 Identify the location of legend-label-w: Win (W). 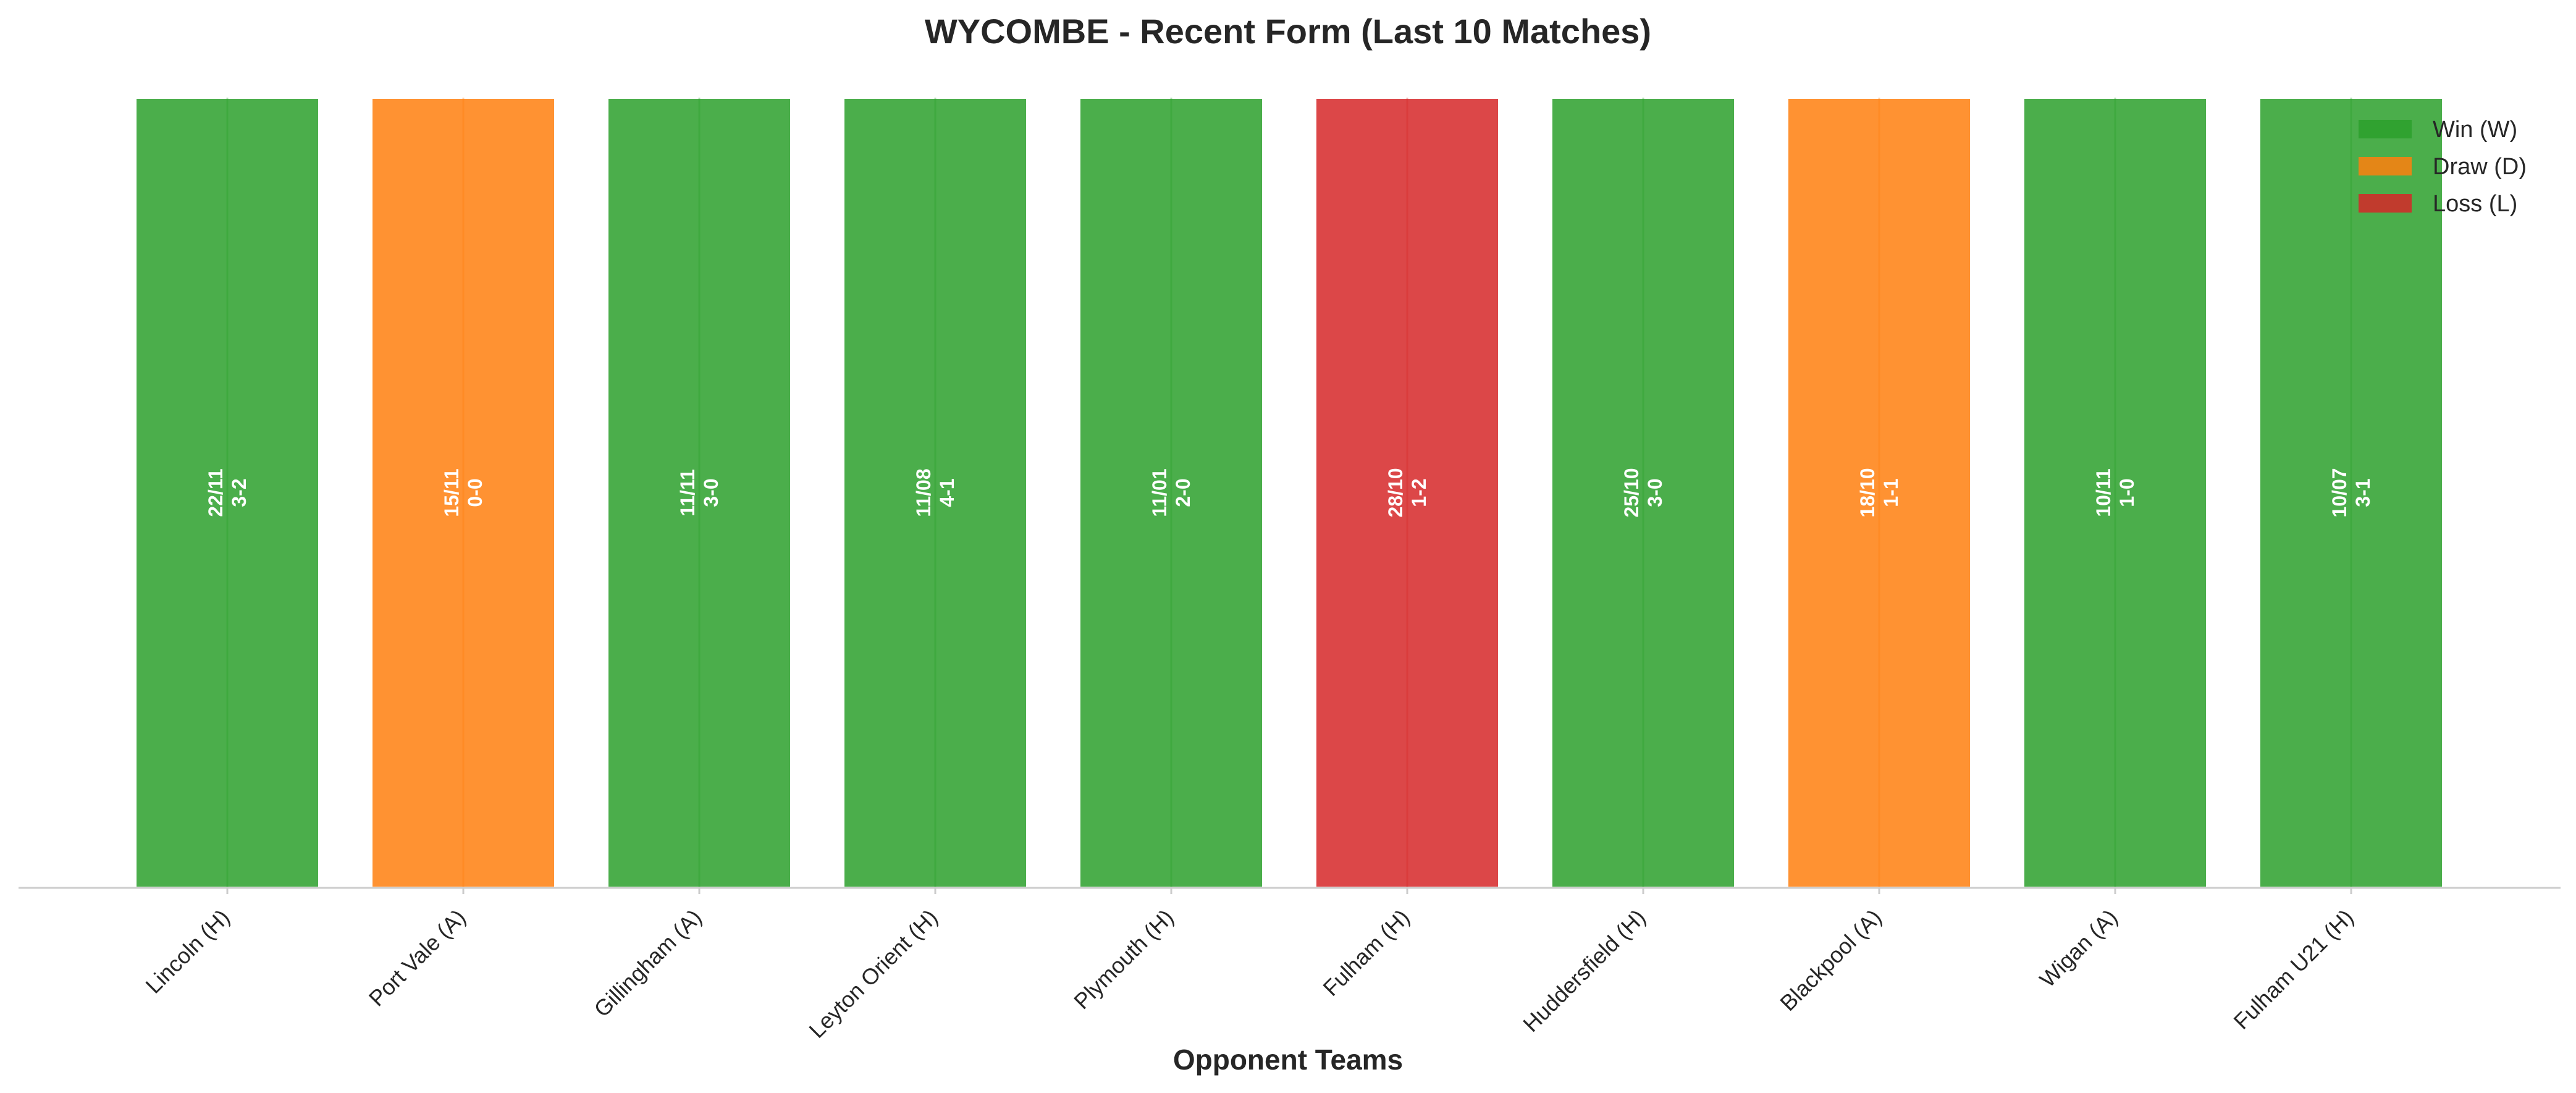
(2475, 130).